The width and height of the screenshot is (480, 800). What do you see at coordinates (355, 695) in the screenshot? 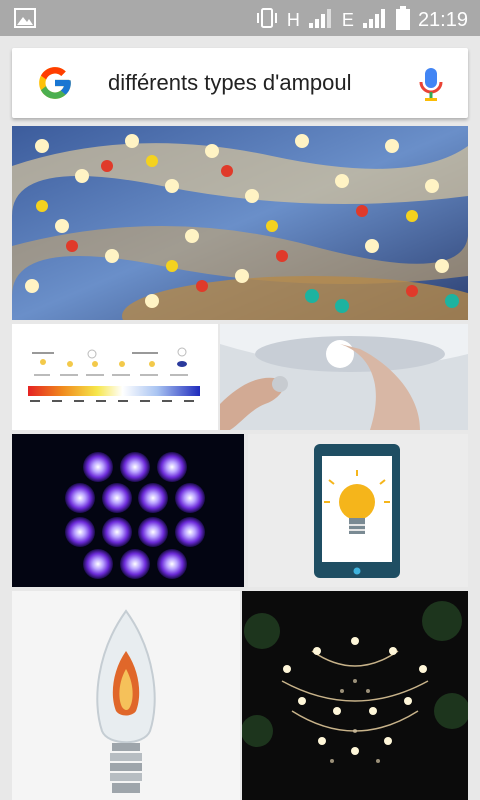
I see `image-result-crystal-chandelier` at bounding box center [355, 695].